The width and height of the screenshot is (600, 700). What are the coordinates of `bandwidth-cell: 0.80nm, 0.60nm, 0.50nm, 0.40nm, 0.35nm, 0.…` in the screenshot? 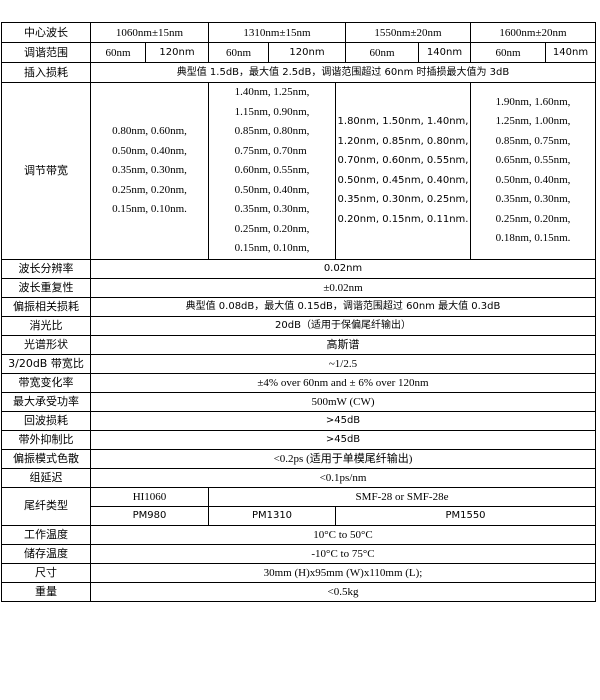 It's located at (149, 171).